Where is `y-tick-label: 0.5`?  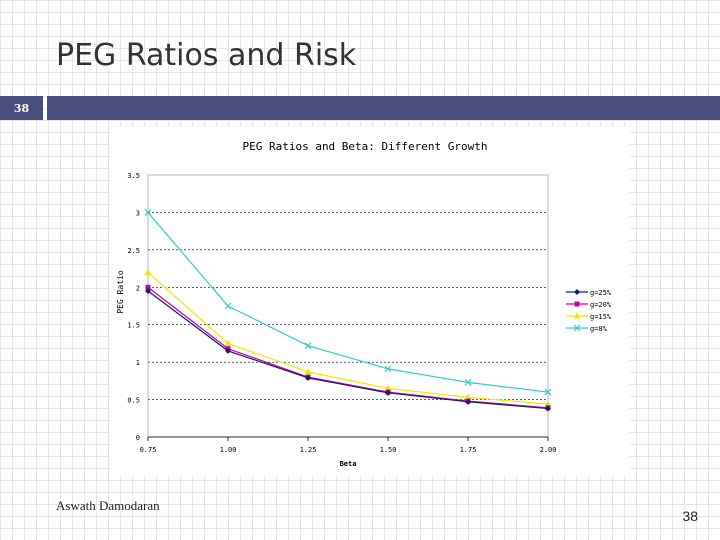 y-tick-label: 0.5 is located at coordinates (133, 401).